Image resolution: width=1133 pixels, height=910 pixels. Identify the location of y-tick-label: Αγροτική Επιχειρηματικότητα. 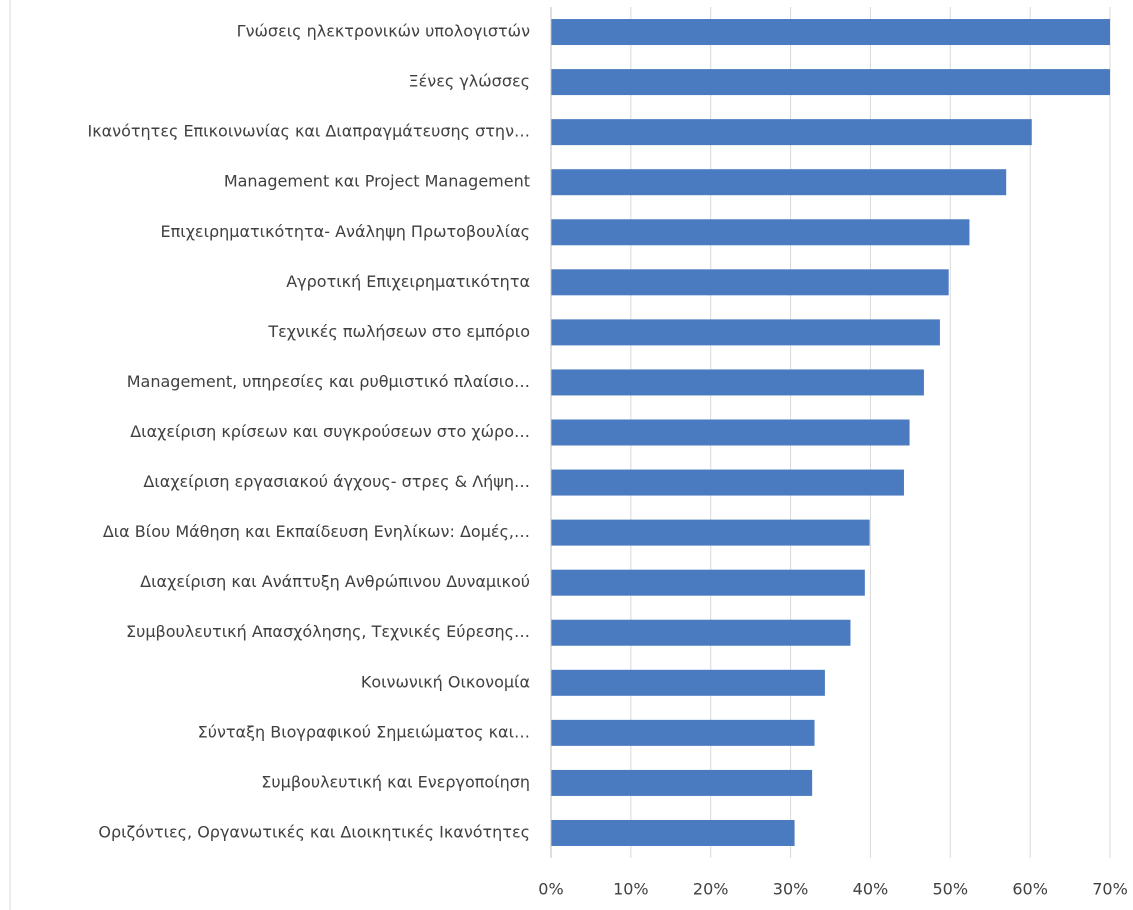
(408, 281).